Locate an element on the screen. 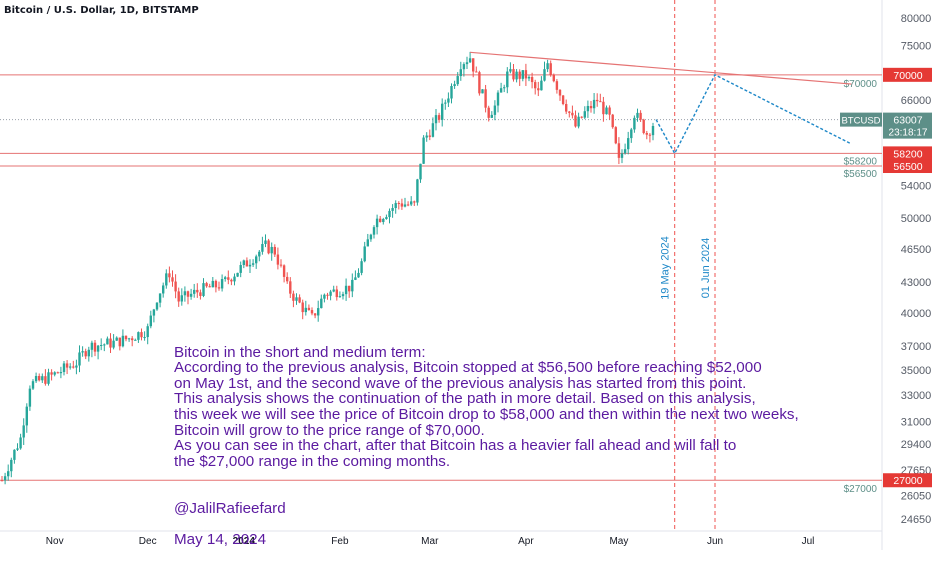 Image resolution: width=932 pixels, height=563 pixels. y-tick-label: 43000 is located at coordinates (916, 283).